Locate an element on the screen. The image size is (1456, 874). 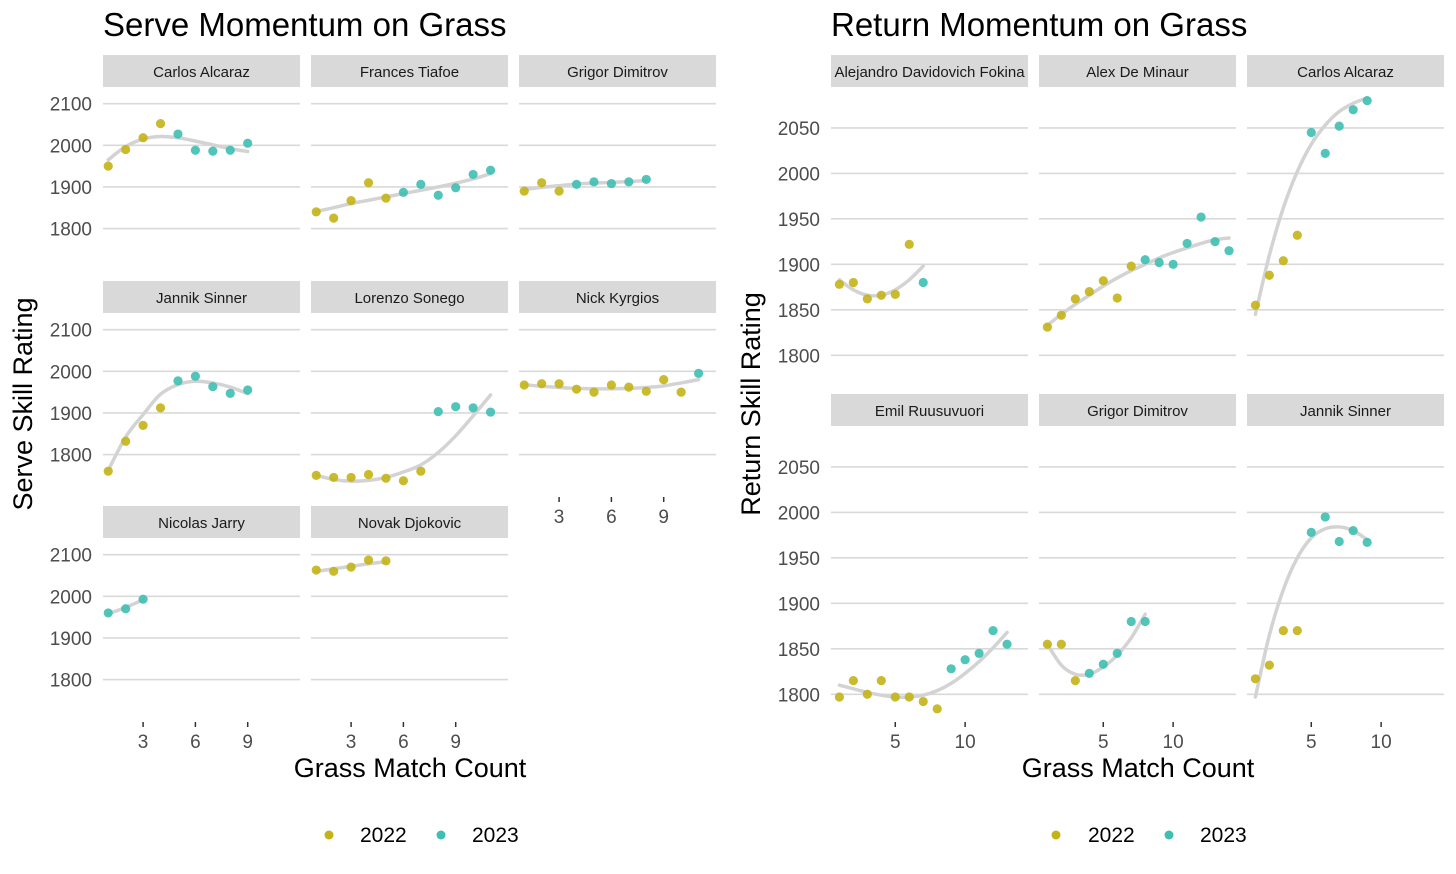
facet-strip-label: Alejandro Davidovich Fokina is located at coordinates (929, 72).